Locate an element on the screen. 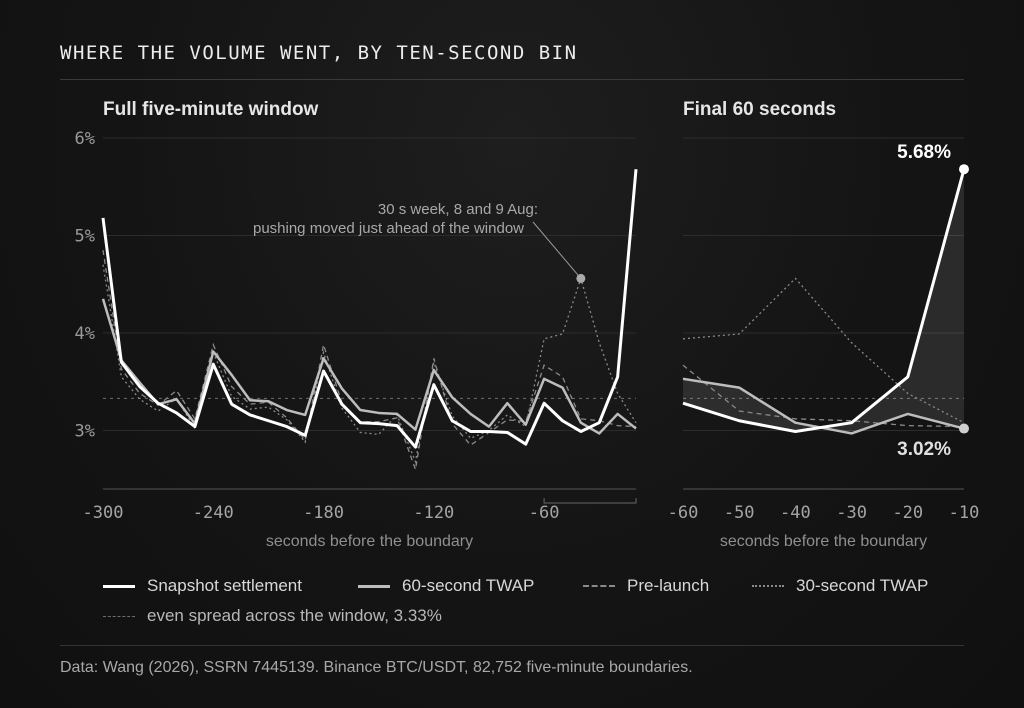 The image size is (1024, 708). series-line-twap30 is located at coordinates (369, 364).